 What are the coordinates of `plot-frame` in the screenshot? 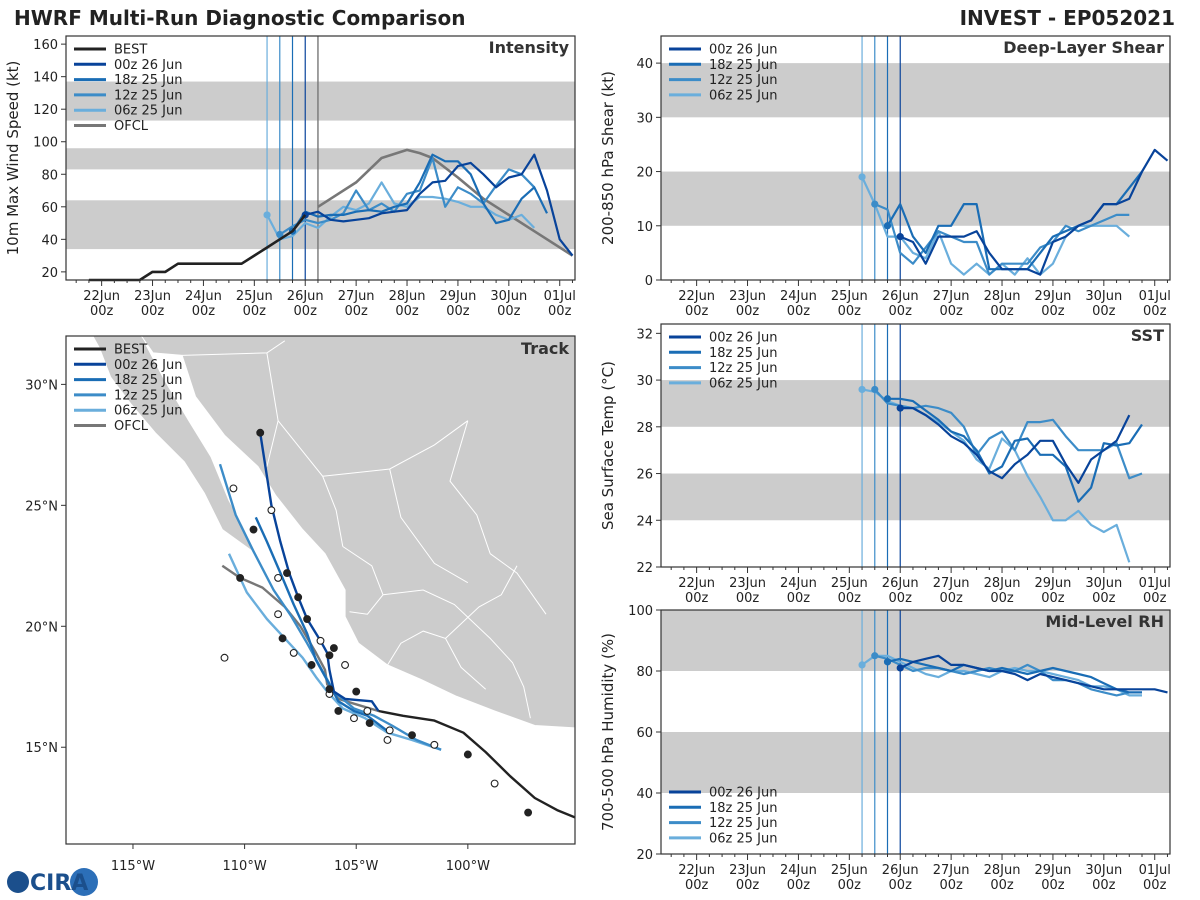 It's located at (915, 445).